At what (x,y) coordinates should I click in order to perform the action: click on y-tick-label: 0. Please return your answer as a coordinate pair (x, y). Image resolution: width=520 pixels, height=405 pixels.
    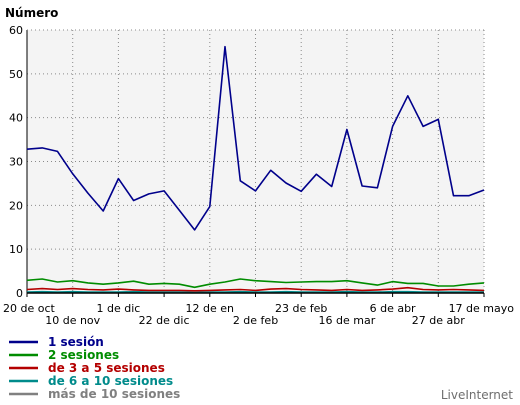
    Looking at the image, I should click on (19, 293).